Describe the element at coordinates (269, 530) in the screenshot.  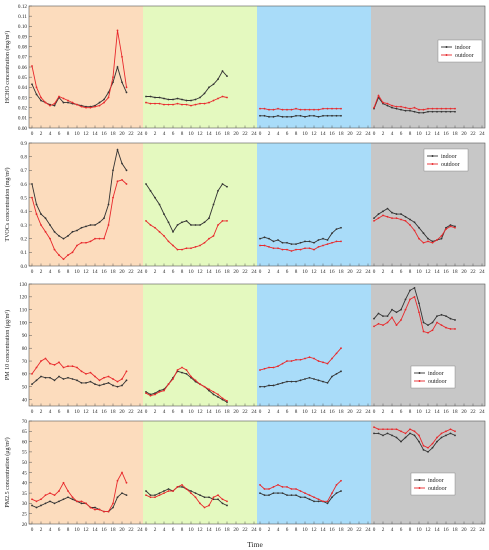
I see `x-tick-label: 2` at that location.